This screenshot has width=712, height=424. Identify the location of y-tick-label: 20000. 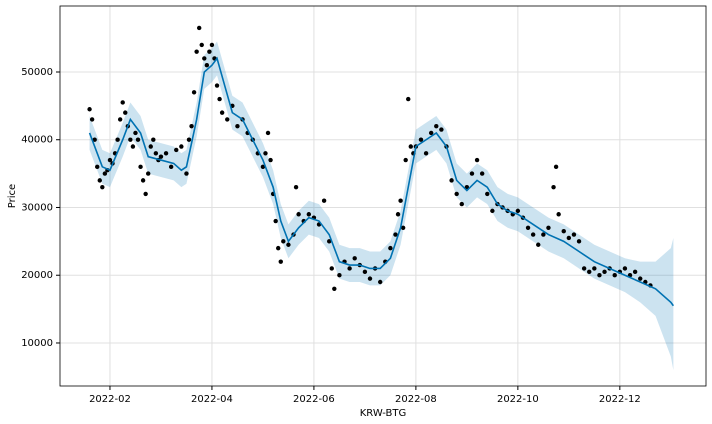
(37, 275).